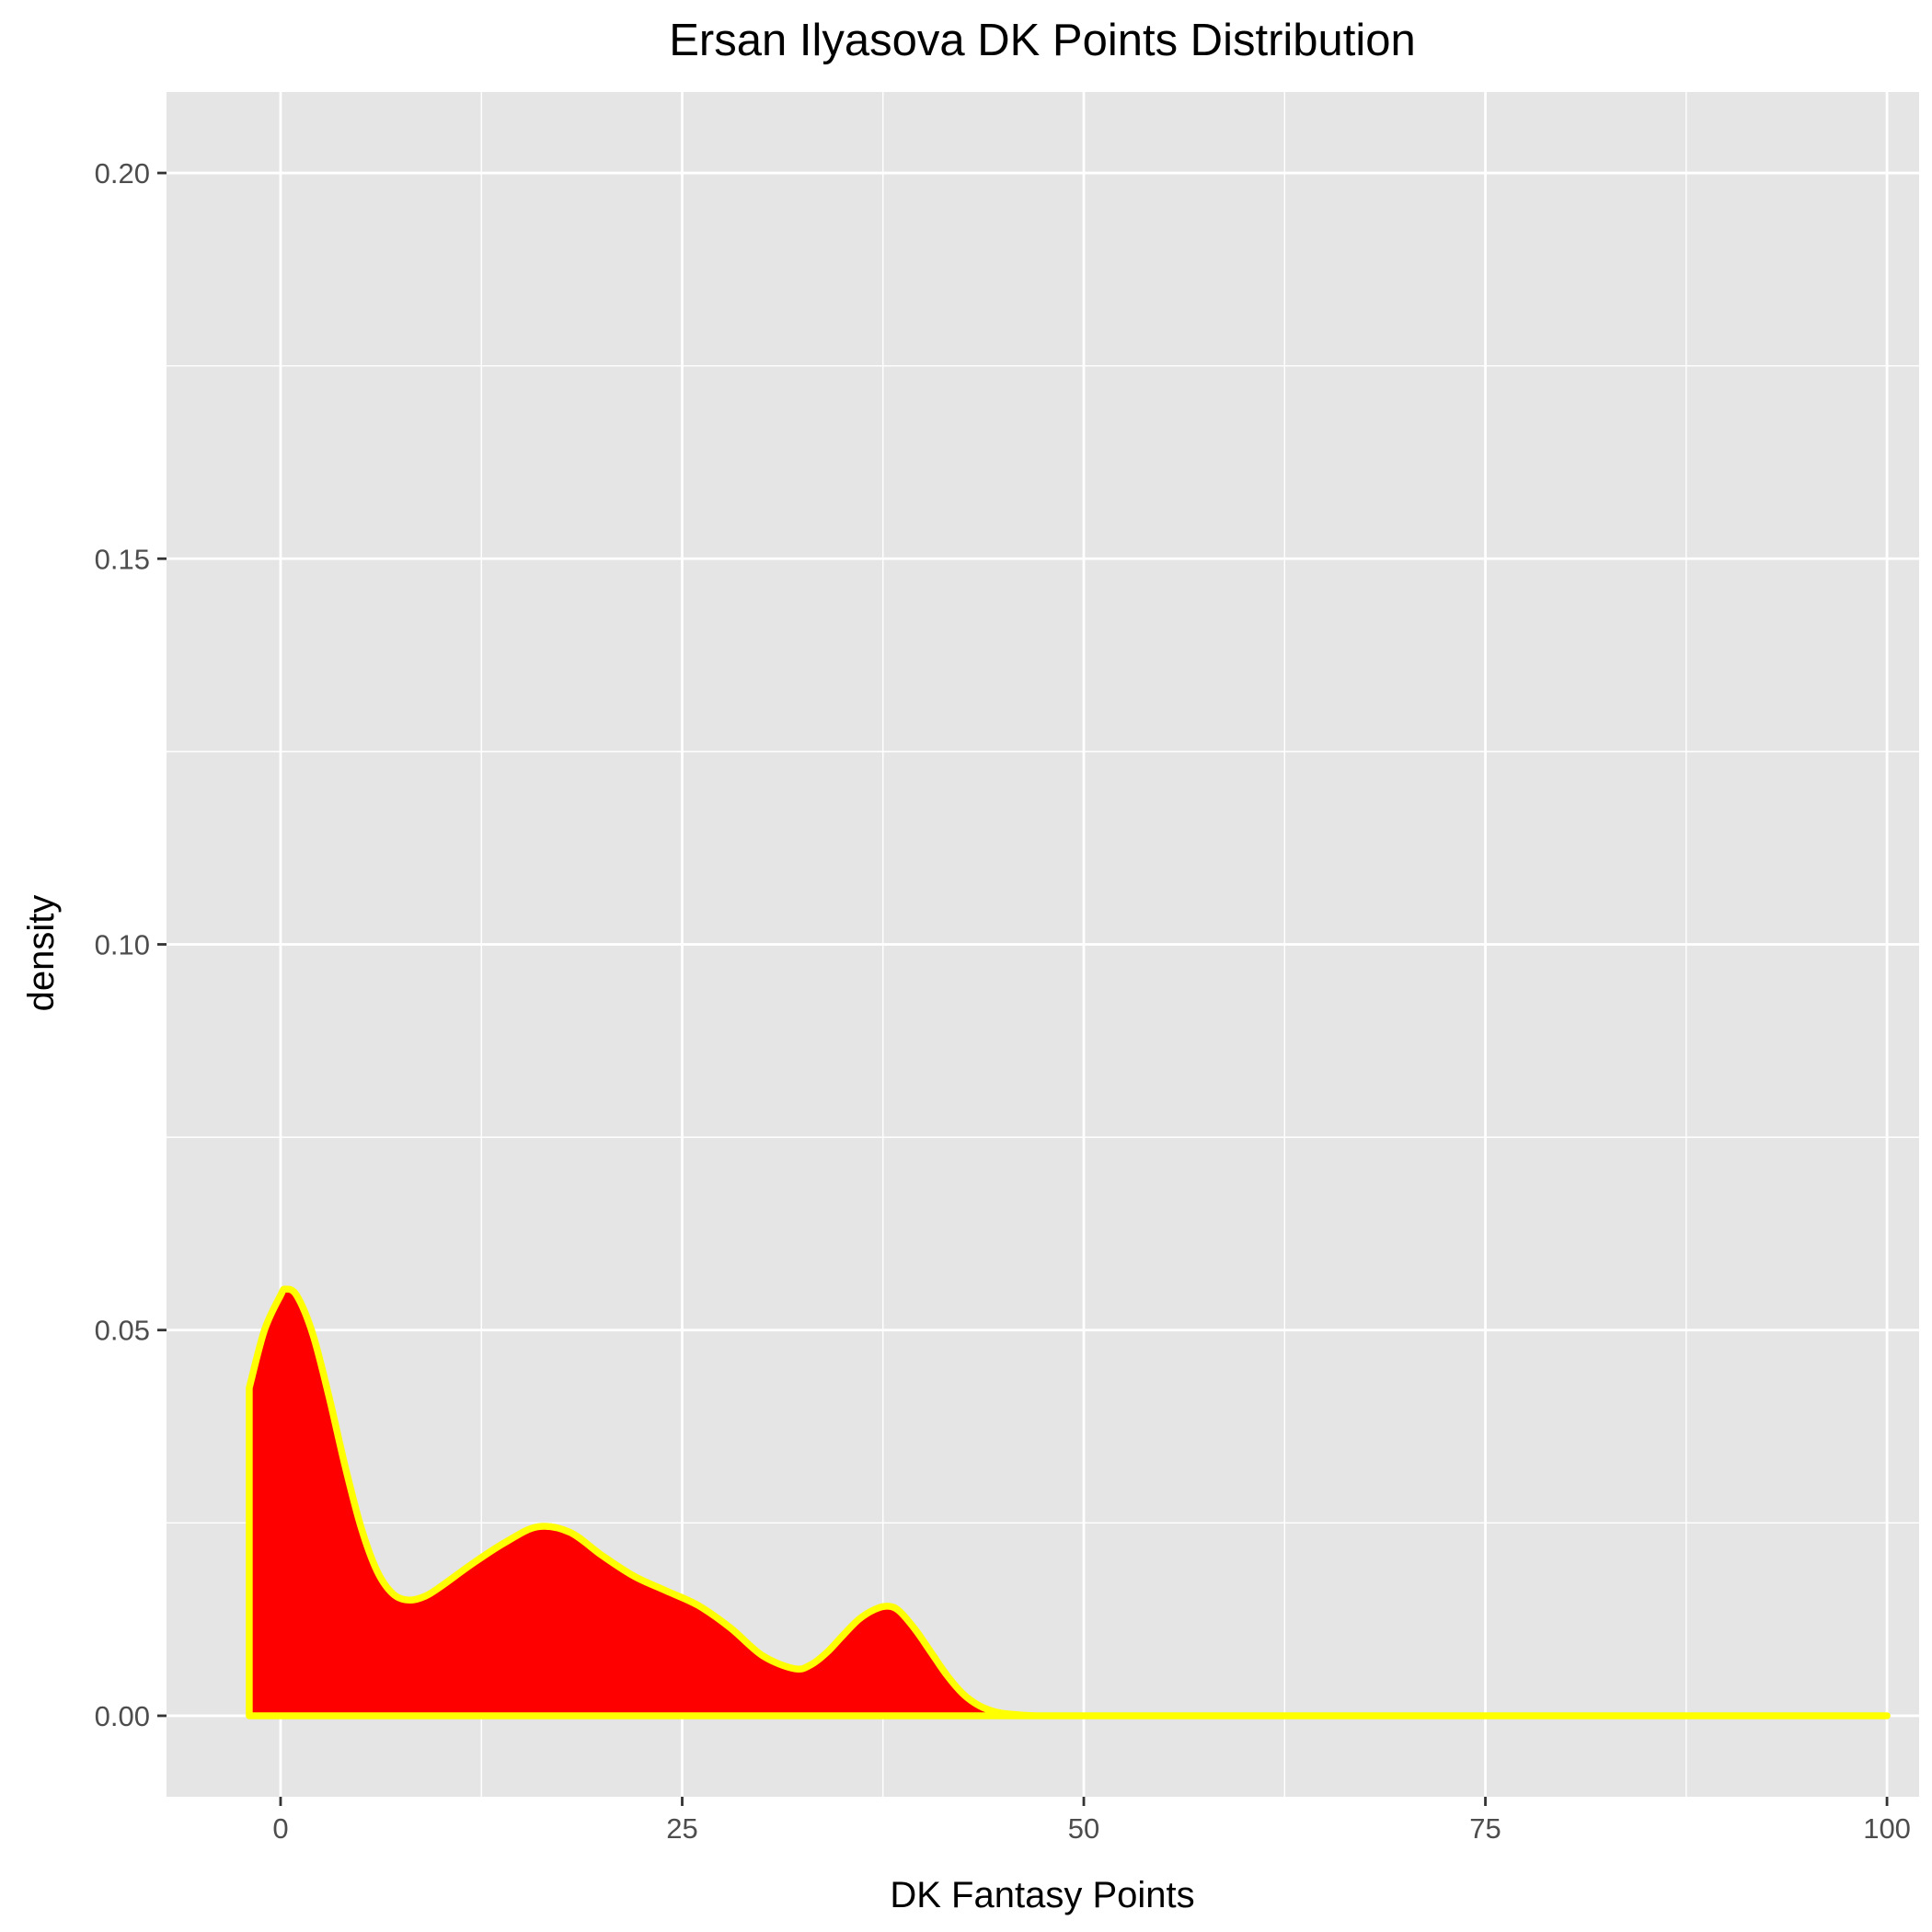 The image size is (1932, 1932). Describe the element at coordinates (41, 953) in the screenshot. I see `y-axis-title: density` at that location.